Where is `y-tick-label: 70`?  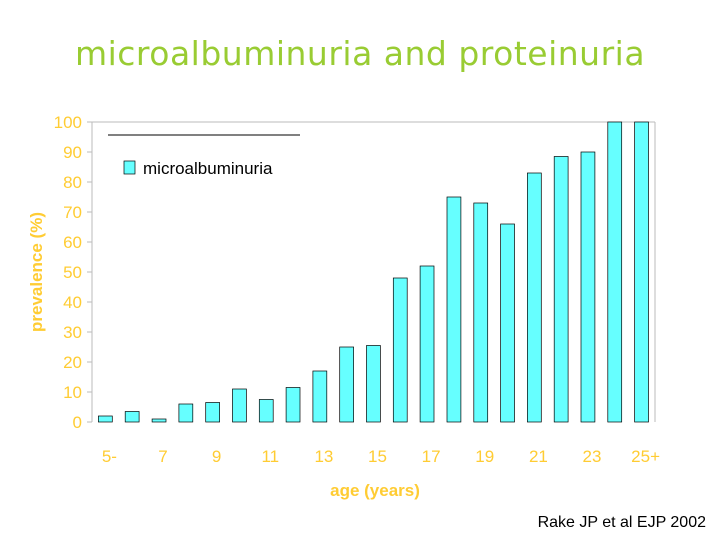 y-tick-label: 70 is located at coordinates (72, 212).